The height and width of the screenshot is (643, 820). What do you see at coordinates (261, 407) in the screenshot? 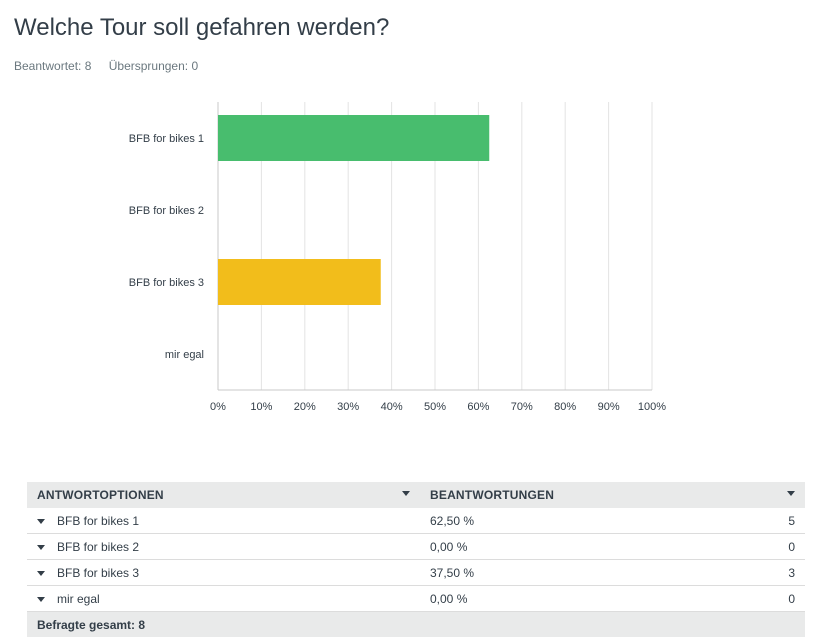
I see `x-tick-label: 10%` at bounding box center [261, 407].